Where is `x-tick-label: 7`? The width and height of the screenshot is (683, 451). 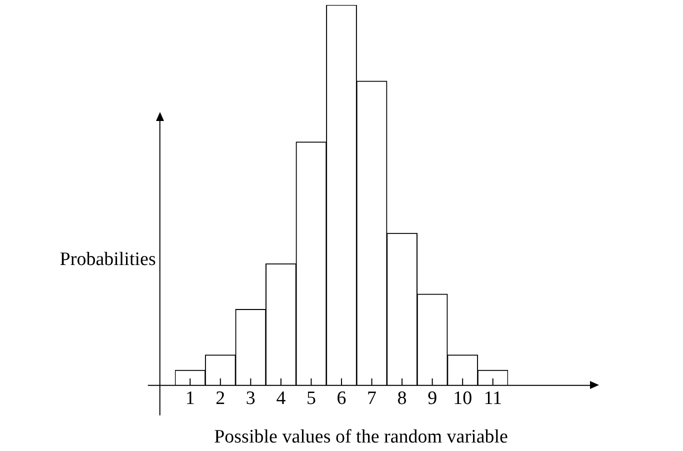
x-tick-label: 7 is located at coordinates (372, 398).